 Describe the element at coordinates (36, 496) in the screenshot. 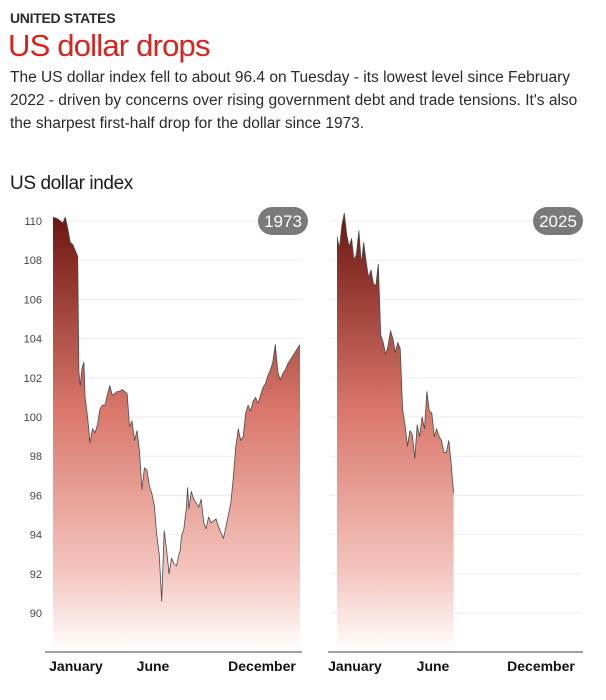

I see `y-tick-label: 96` at that location.